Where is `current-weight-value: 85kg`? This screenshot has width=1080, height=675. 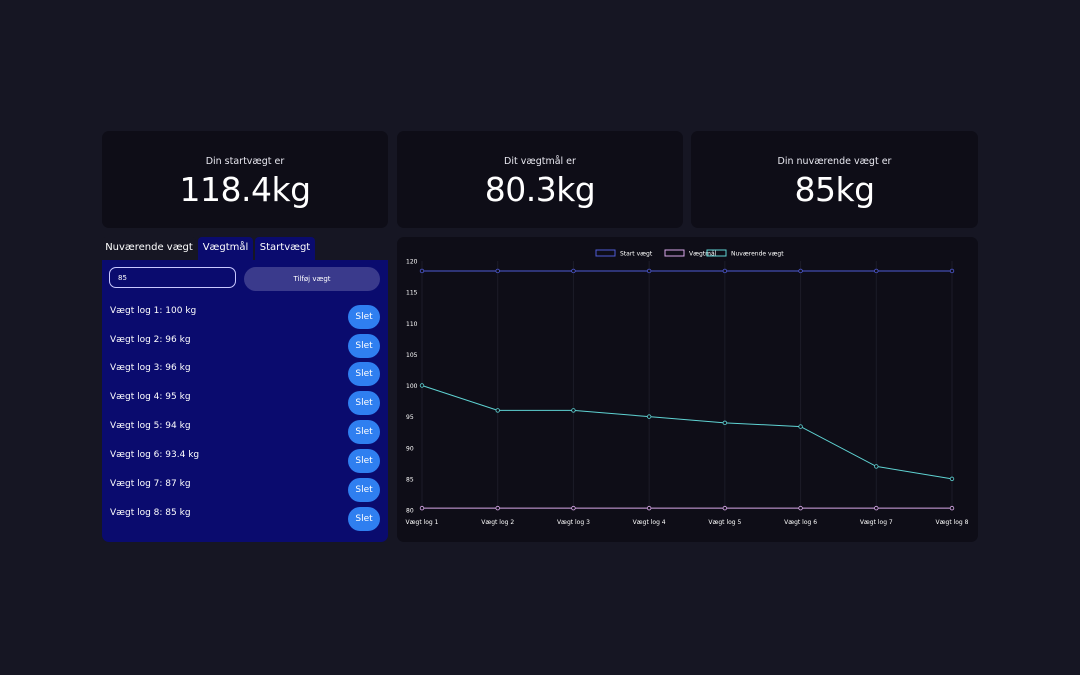 current-weight-value: 85kg is located at coordinates (834, 189).